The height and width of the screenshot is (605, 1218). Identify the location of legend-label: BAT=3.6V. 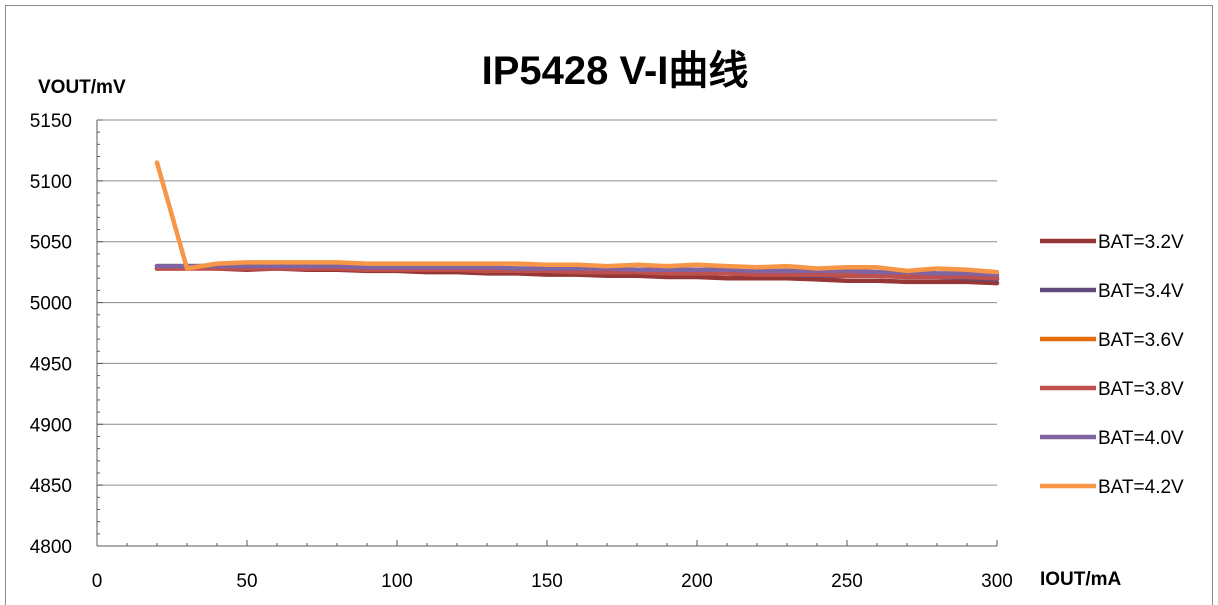
(1141, 340).